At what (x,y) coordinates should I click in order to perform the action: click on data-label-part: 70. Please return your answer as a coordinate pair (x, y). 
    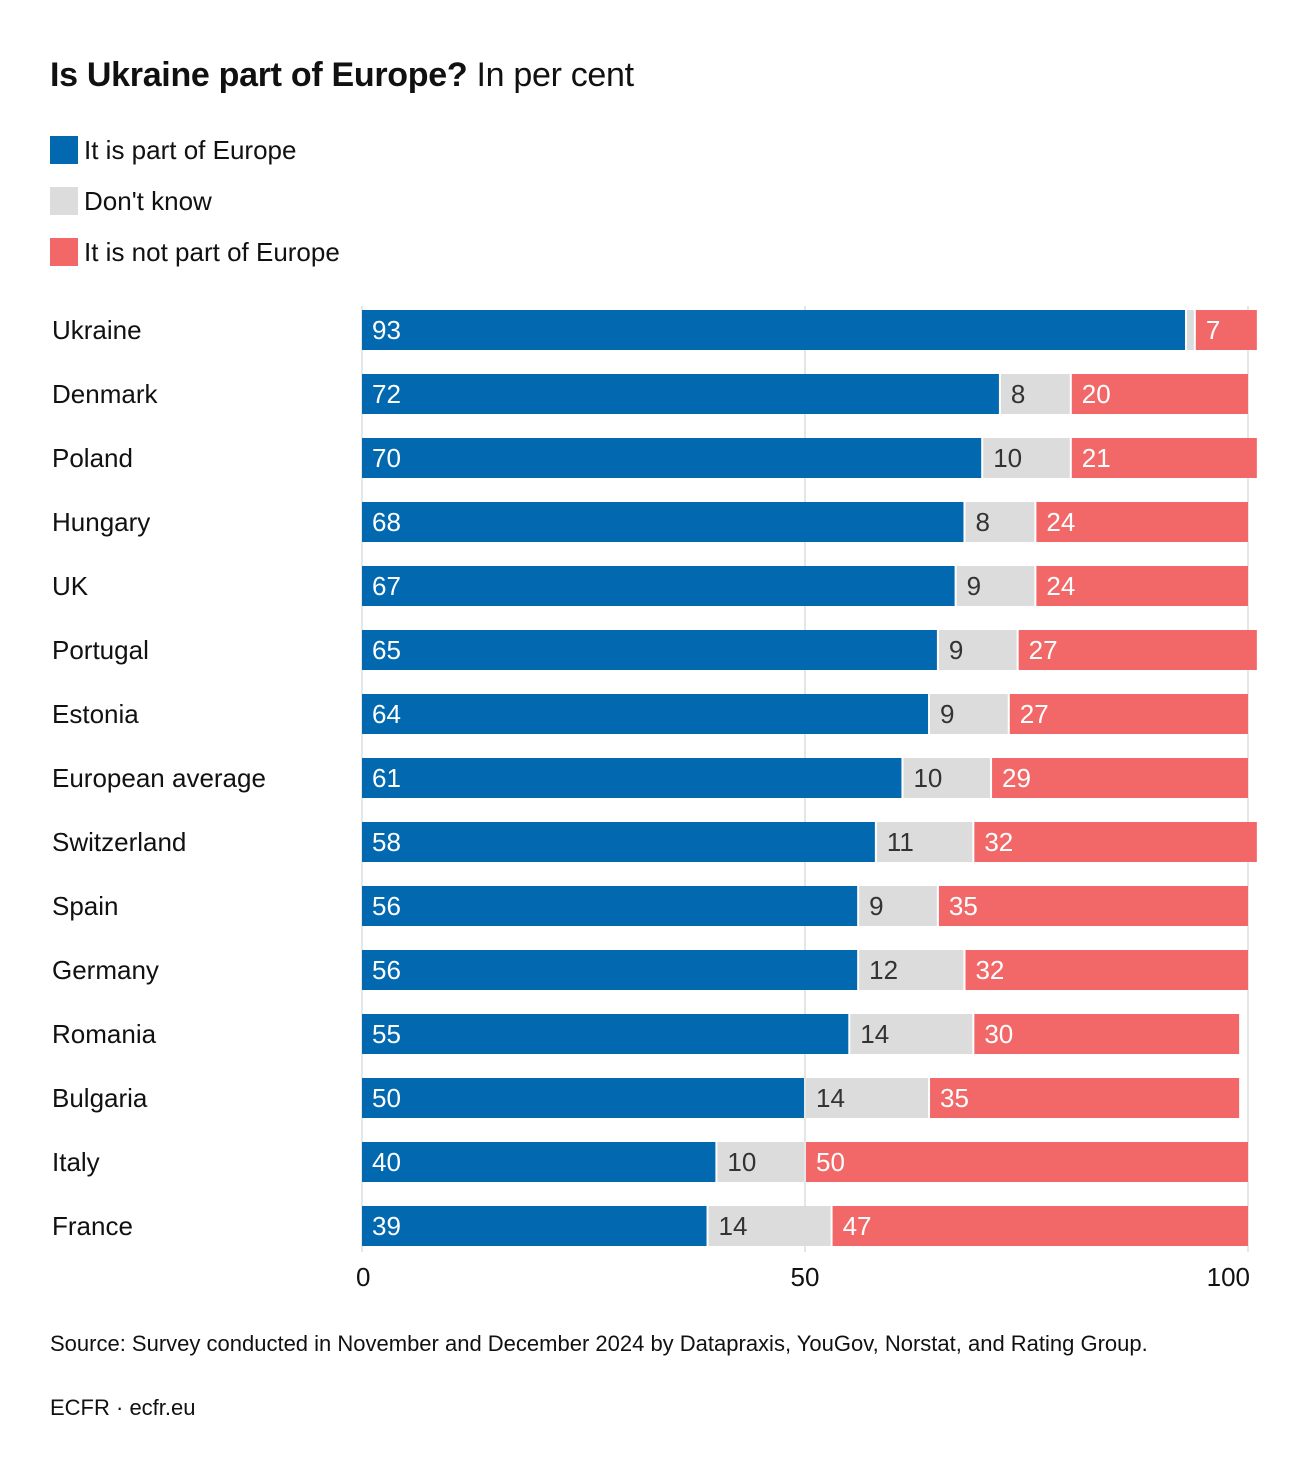
    Looking at the image, I should click on (386, 458).